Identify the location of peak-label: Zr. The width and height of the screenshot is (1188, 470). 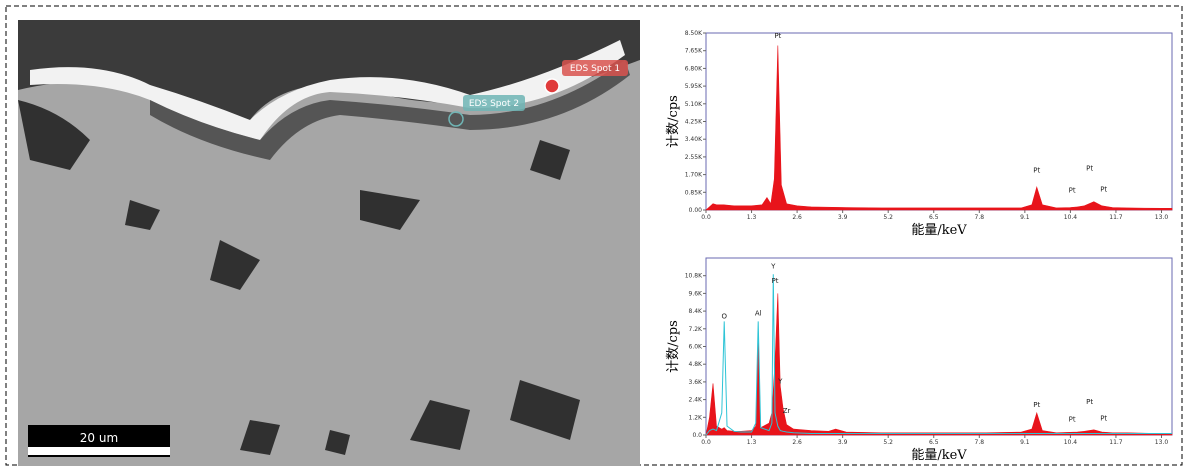
(787, 411).